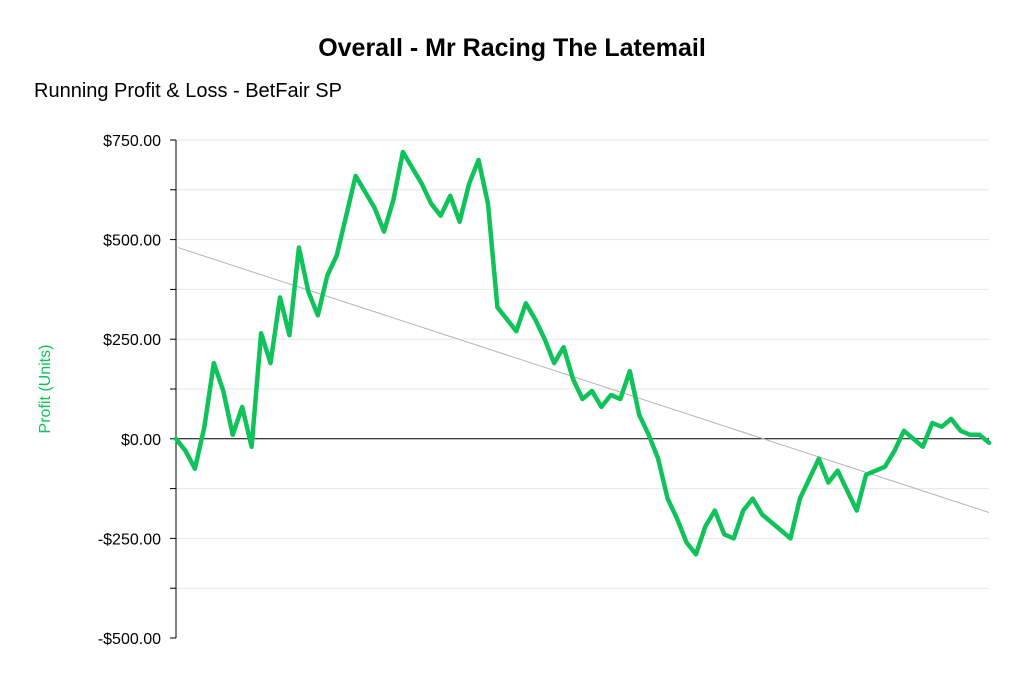 This screenshot has width=1024, height=684. What do you see at coordinates (129, 639) in the screenshot?
I see `y-tick-label: -$500.00` at bounding box center [129, 639].